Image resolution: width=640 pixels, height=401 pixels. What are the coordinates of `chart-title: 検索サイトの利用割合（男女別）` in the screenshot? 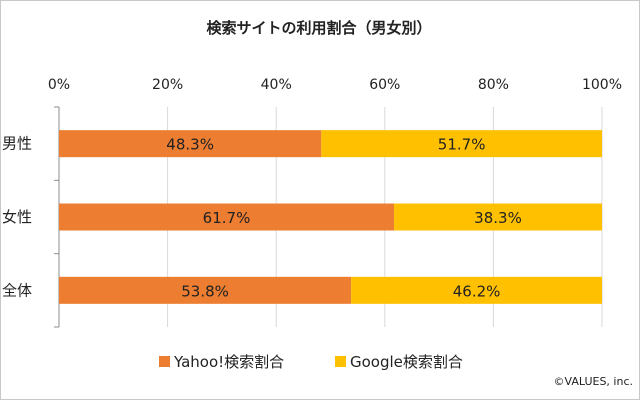 It's located at (318, 28).